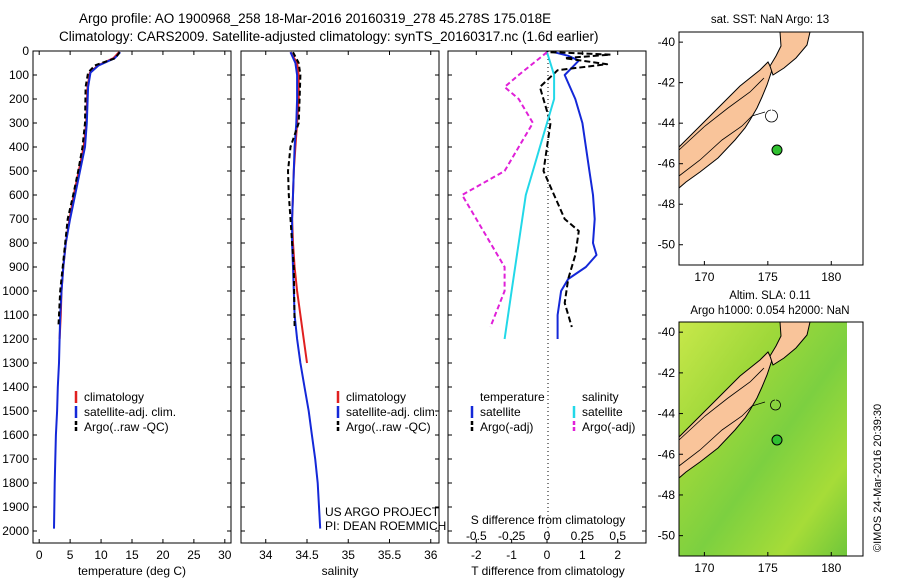 Image resolution: width=900 pixels, height=580 pixels. What do you see at coordinates (500, 412) in the screenshot?
I see `legend-label-t-satellite: satellite` at bounding box center [500, 412].